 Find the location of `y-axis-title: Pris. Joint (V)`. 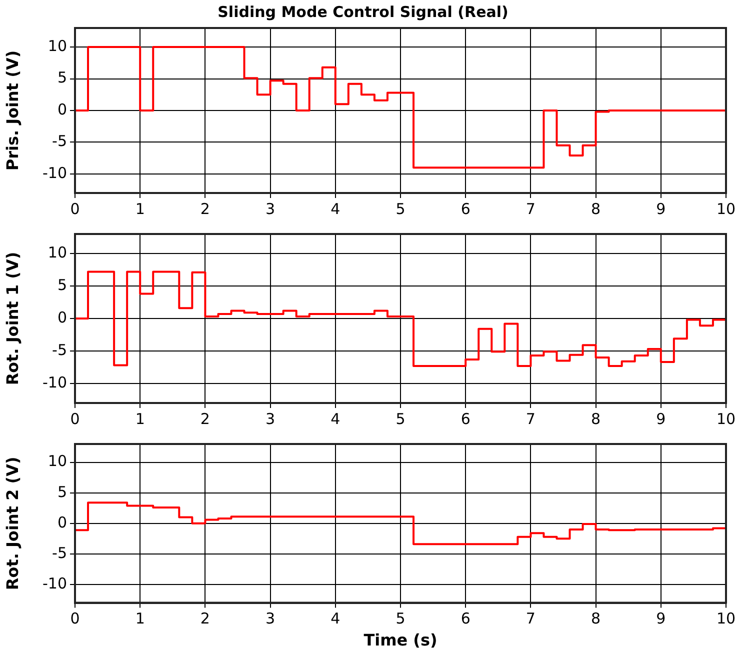

y-axis-title: Pris. Joint (V) is located at coordinates (12, 110).